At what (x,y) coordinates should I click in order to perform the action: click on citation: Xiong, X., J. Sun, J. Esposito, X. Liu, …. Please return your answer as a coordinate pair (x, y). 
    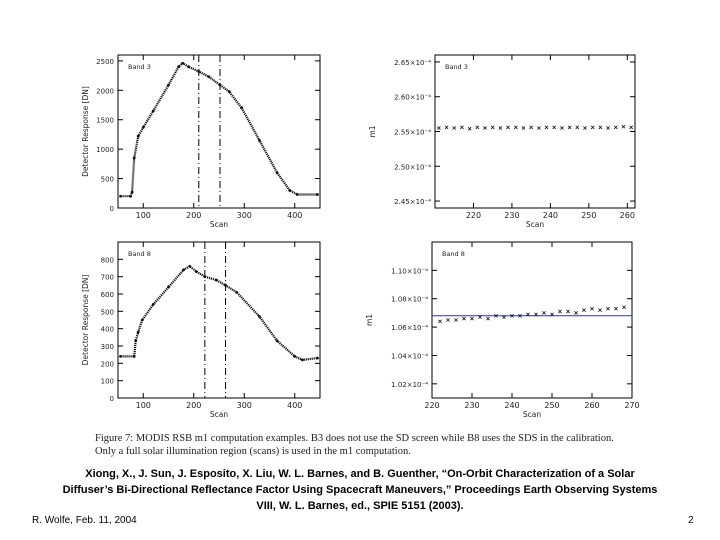
    Looking at the image, I should click on (360, 490).